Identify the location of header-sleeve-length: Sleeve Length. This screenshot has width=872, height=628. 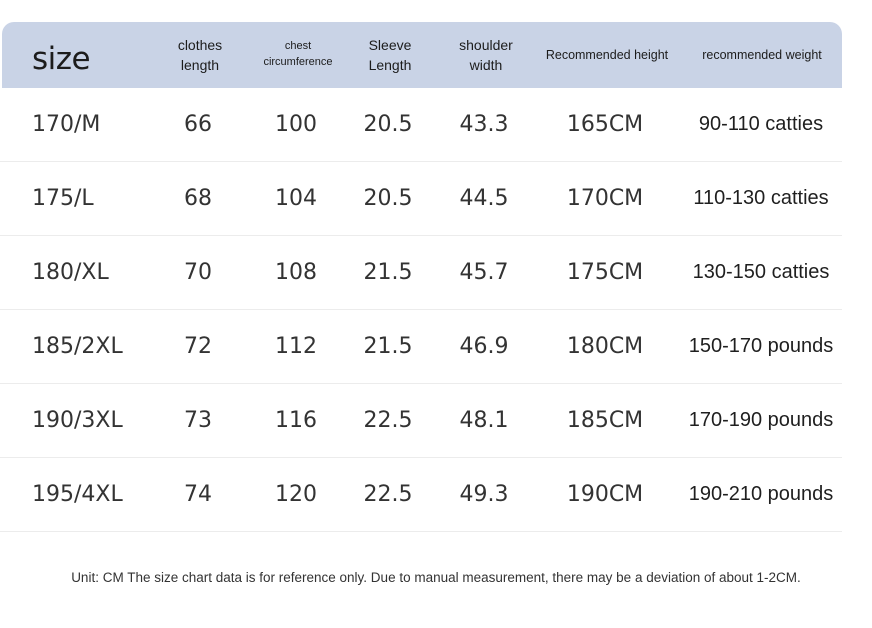
(390, 55).